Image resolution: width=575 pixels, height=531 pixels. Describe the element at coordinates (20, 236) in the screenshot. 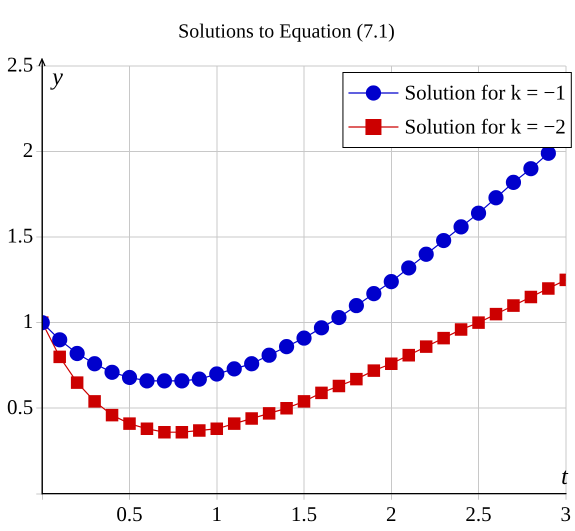

I see `y-tick-label: 1.5` at that location.